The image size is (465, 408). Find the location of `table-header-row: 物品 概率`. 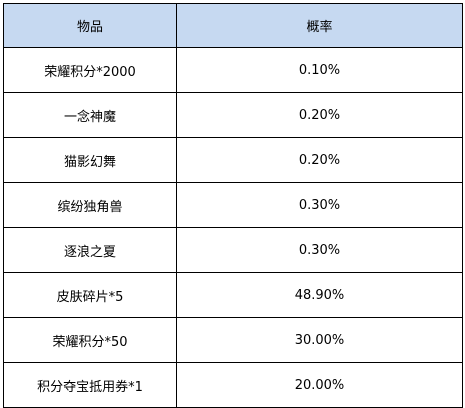

table-header-row: 物品 概率 is located at coordinates (233, 25).